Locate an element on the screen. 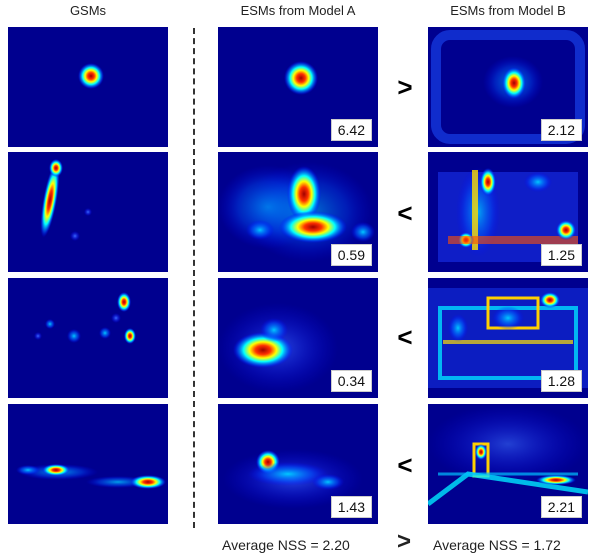 Image resolution: width=590 pixels, height=558 pixels. header-gsms: GSMs is located at coordinates (88, 10).